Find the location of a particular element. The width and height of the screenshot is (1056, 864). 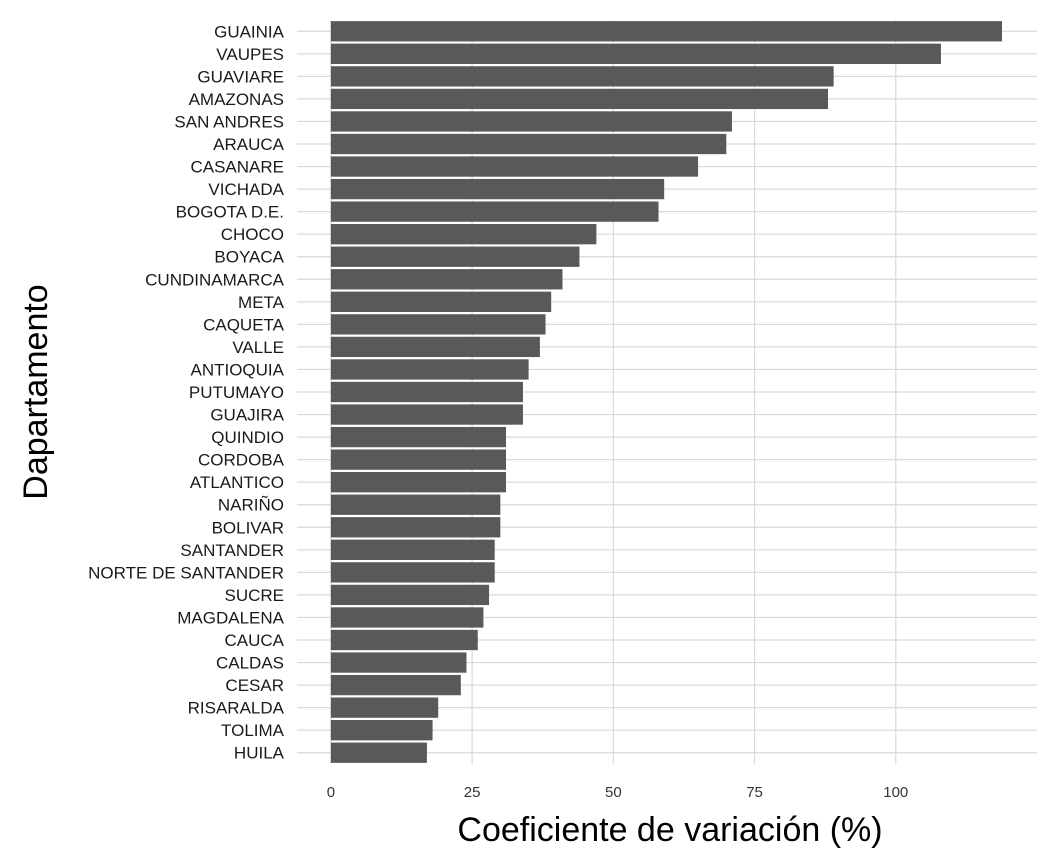

category-label: CHOCO is located at coordinates (252, 234).